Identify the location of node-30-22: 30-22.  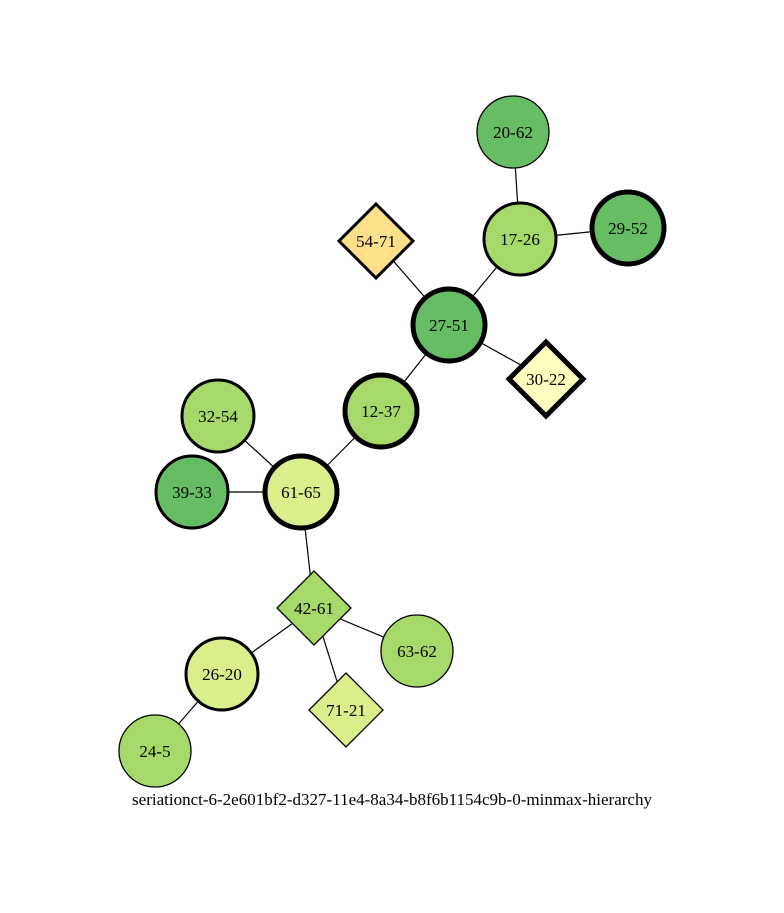
(546, 379).